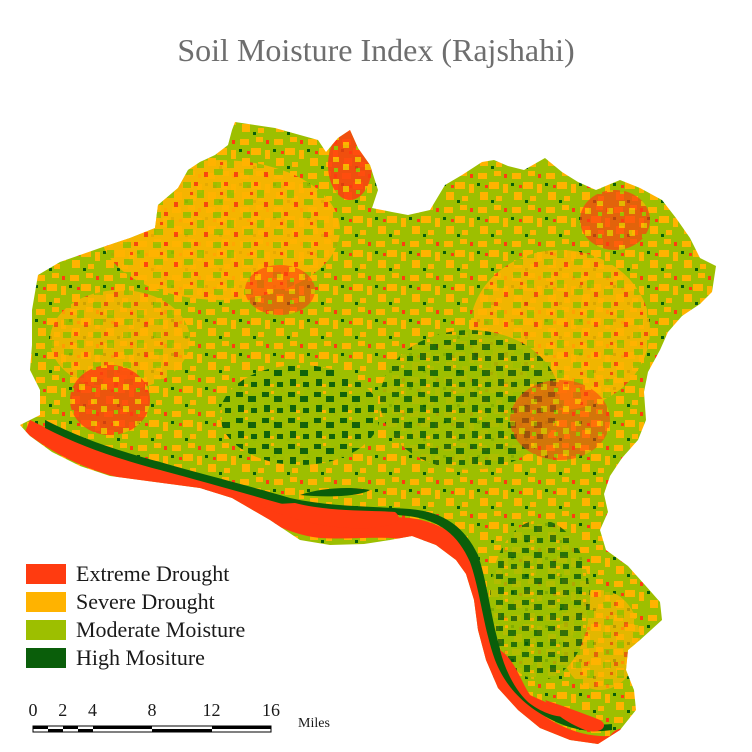 Image resolution: width=752 pixels, height=752 pixels. I want to click on scale-unit: Miles, so click(314, 723).